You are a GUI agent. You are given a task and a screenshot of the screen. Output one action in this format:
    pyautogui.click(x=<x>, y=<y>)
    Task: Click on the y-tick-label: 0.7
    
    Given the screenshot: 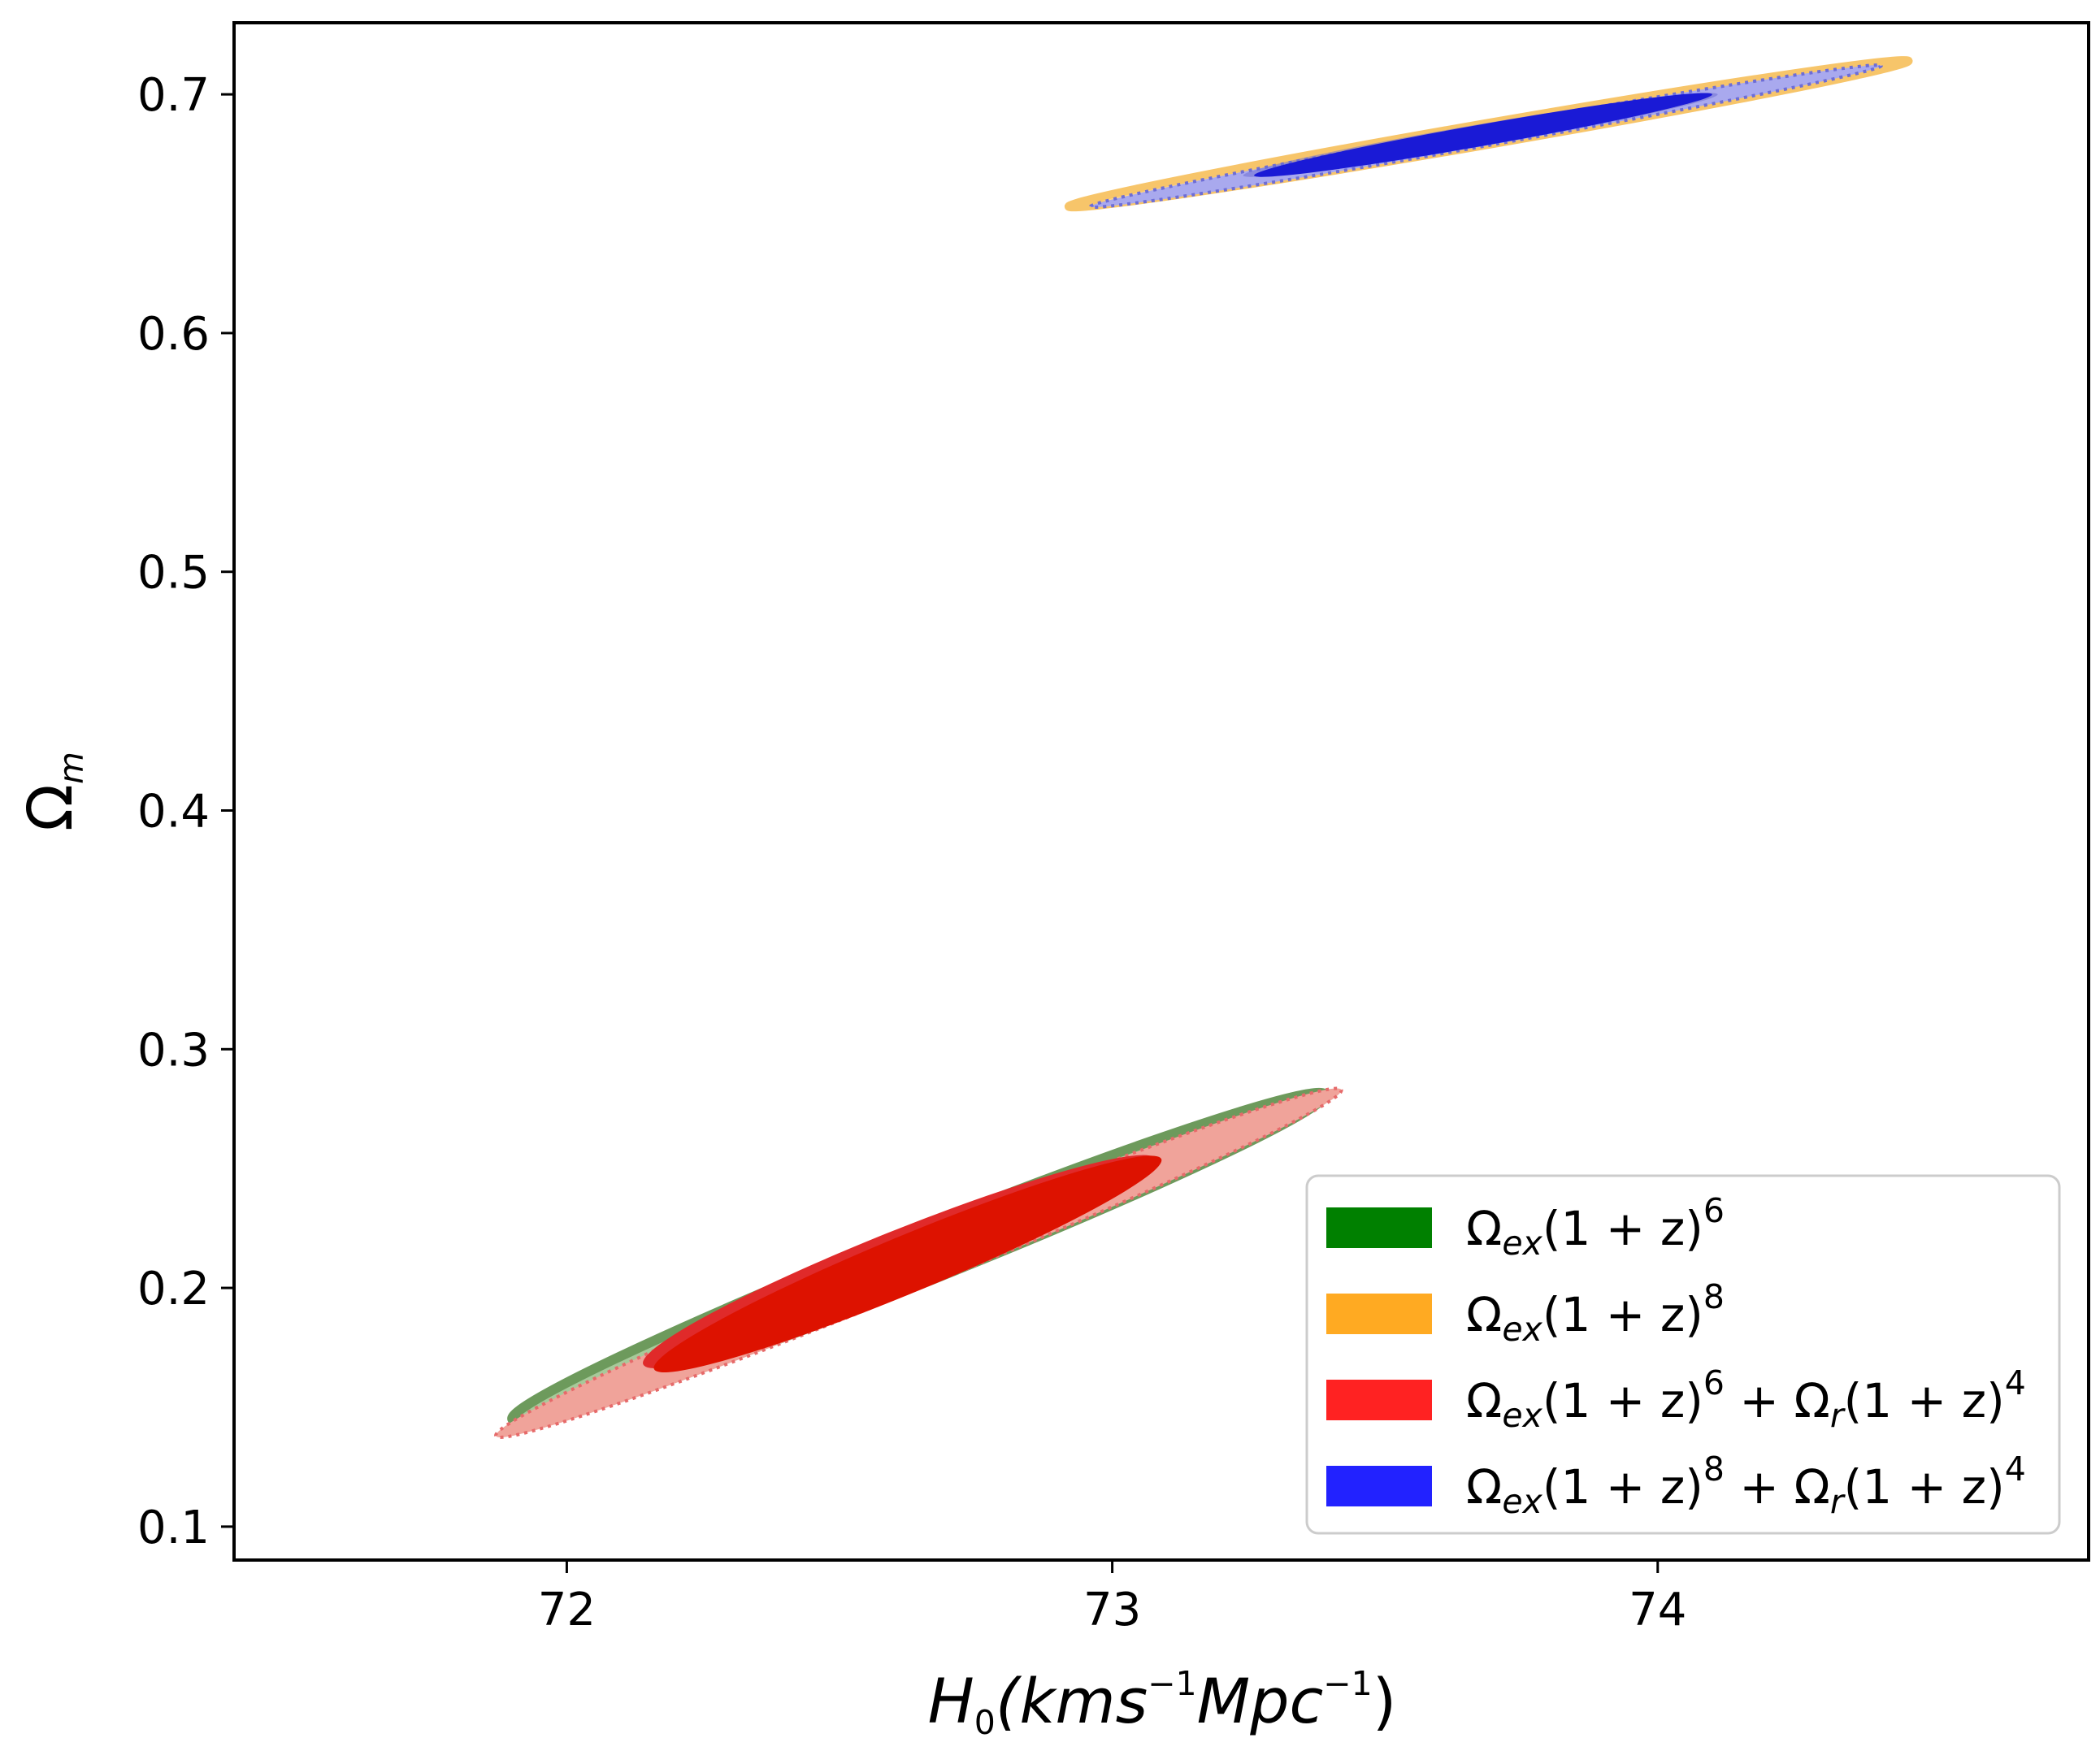 What is the action you would take?
    pyautogui.click(x=173, y=95)
    